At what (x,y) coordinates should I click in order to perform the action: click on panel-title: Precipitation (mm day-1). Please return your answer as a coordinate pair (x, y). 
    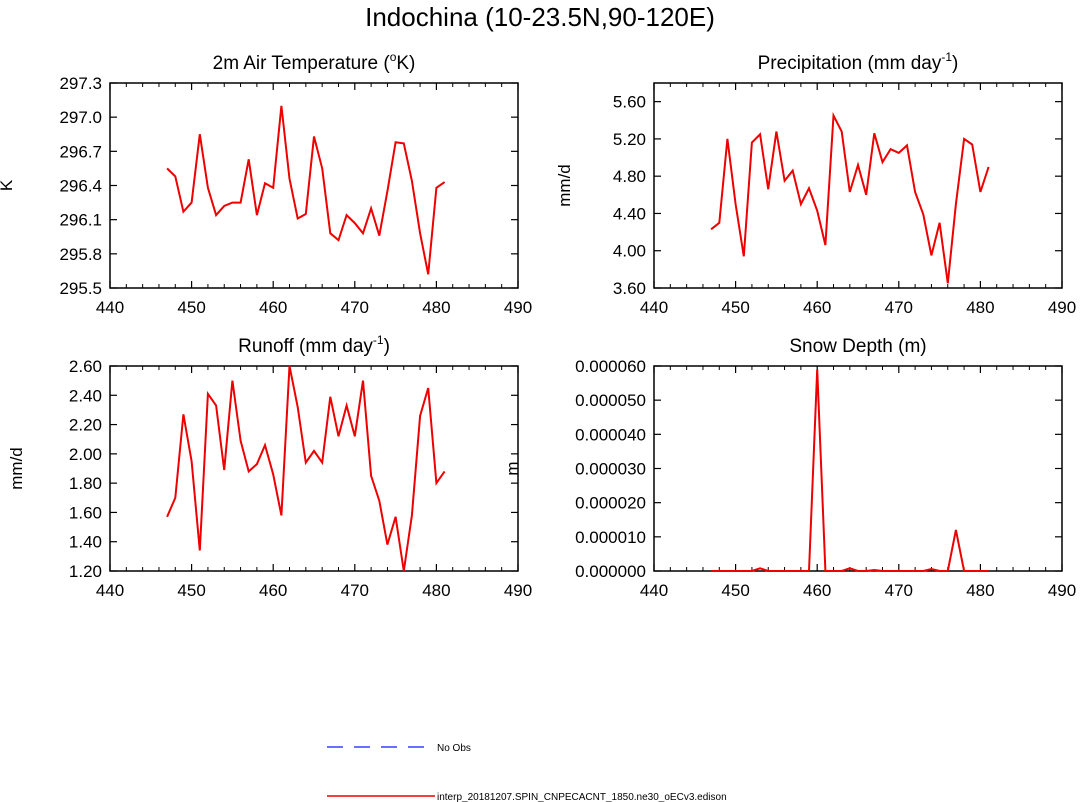
    Looking at the image, I should click on (858, 62).